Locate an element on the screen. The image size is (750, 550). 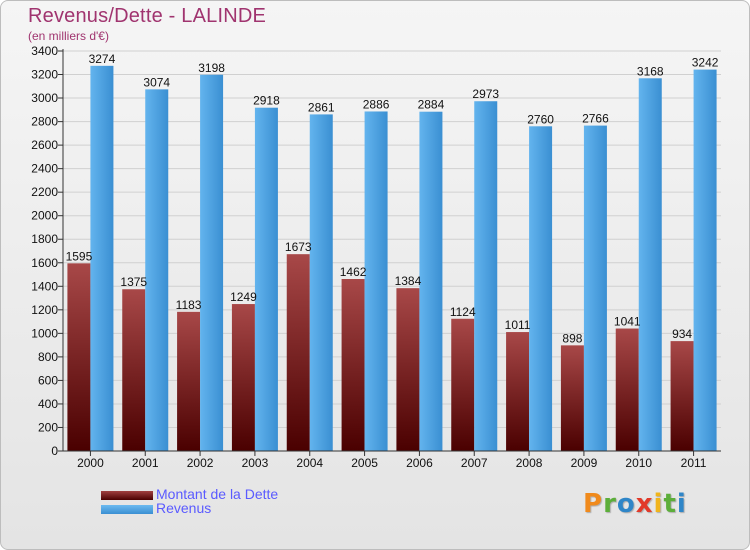
x-tick-label: 2009 is located at coordinates (584, 463).